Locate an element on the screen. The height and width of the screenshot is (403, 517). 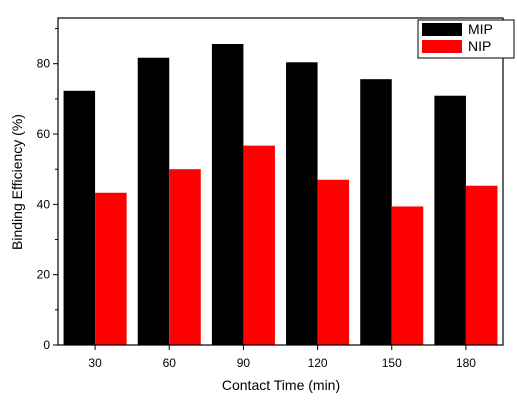
legend-swatch-mip is located at coordinates (442, 29).